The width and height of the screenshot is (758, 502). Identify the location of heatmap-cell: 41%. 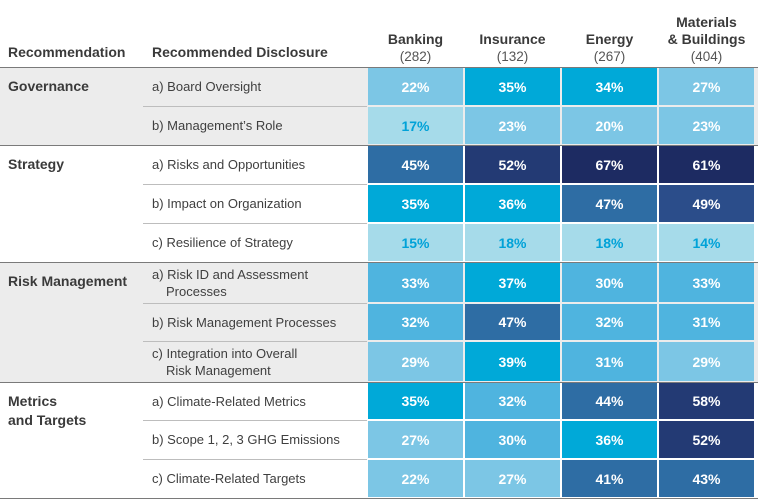
(609, 478).